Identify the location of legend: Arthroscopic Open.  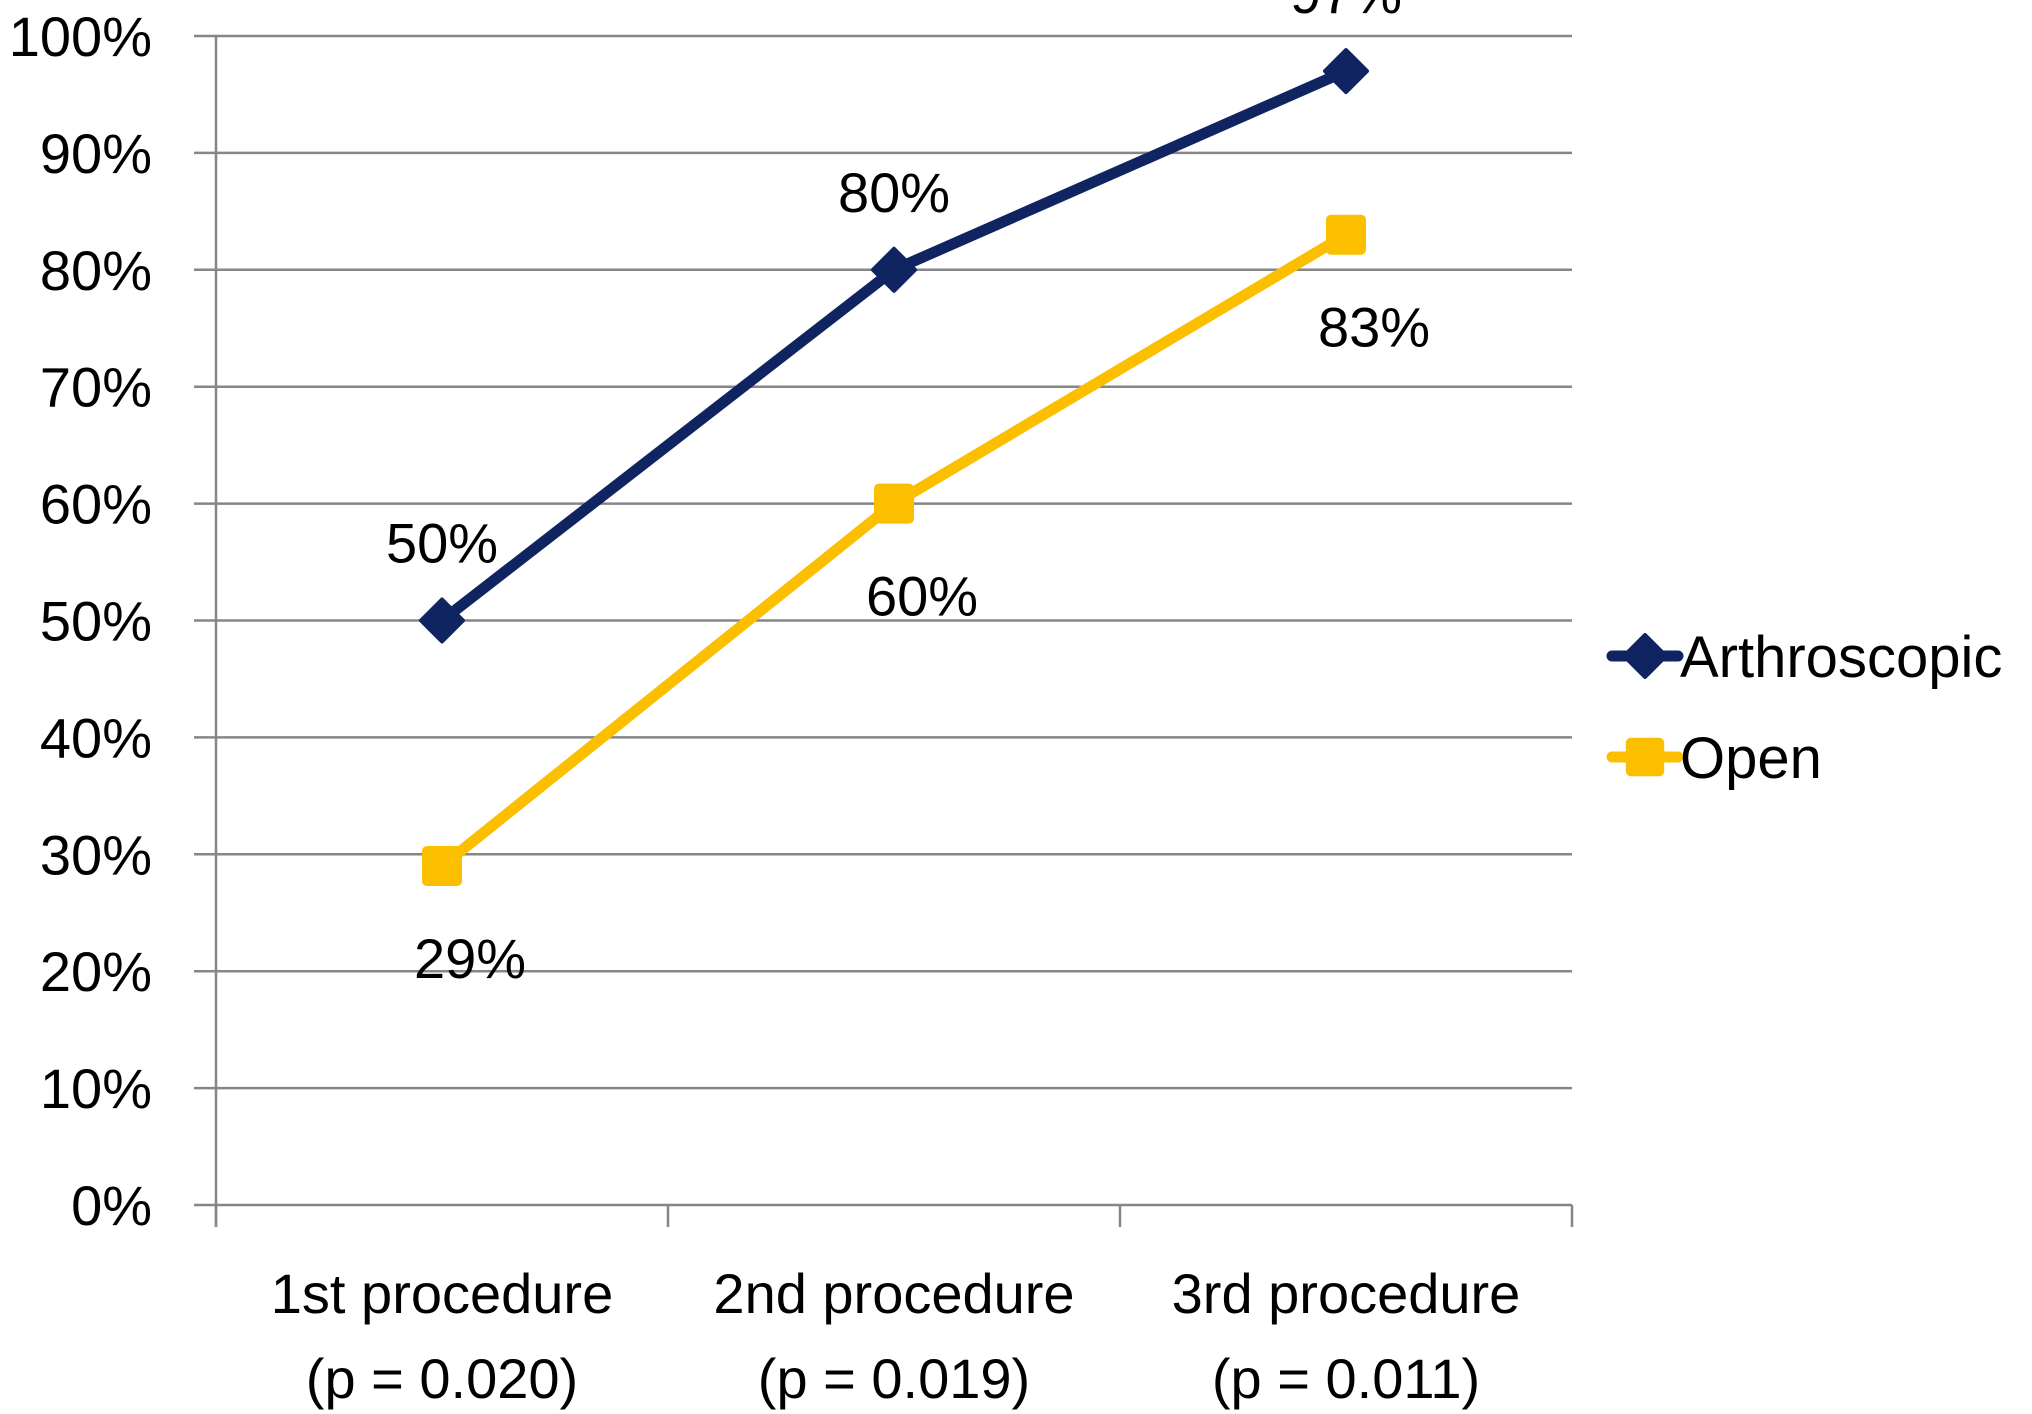
(1804, 708).